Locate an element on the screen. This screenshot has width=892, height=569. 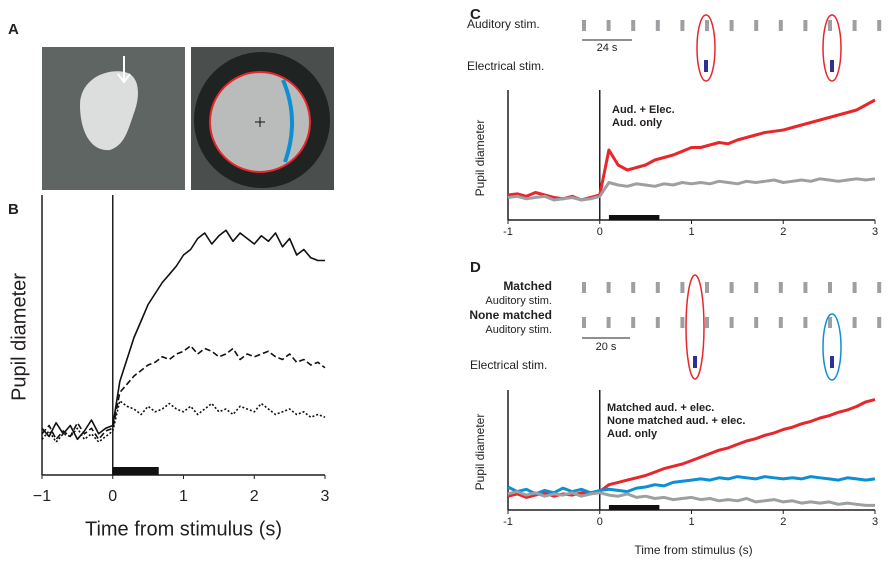
scale-bar-label: 24 s is located at coordinates (607, 48).